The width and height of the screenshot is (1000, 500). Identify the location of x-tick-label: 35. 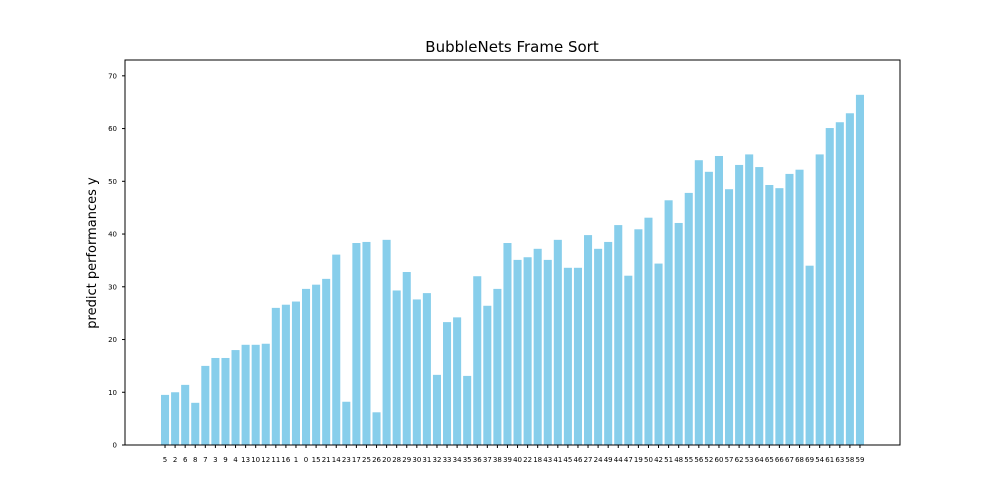
(467, 460).